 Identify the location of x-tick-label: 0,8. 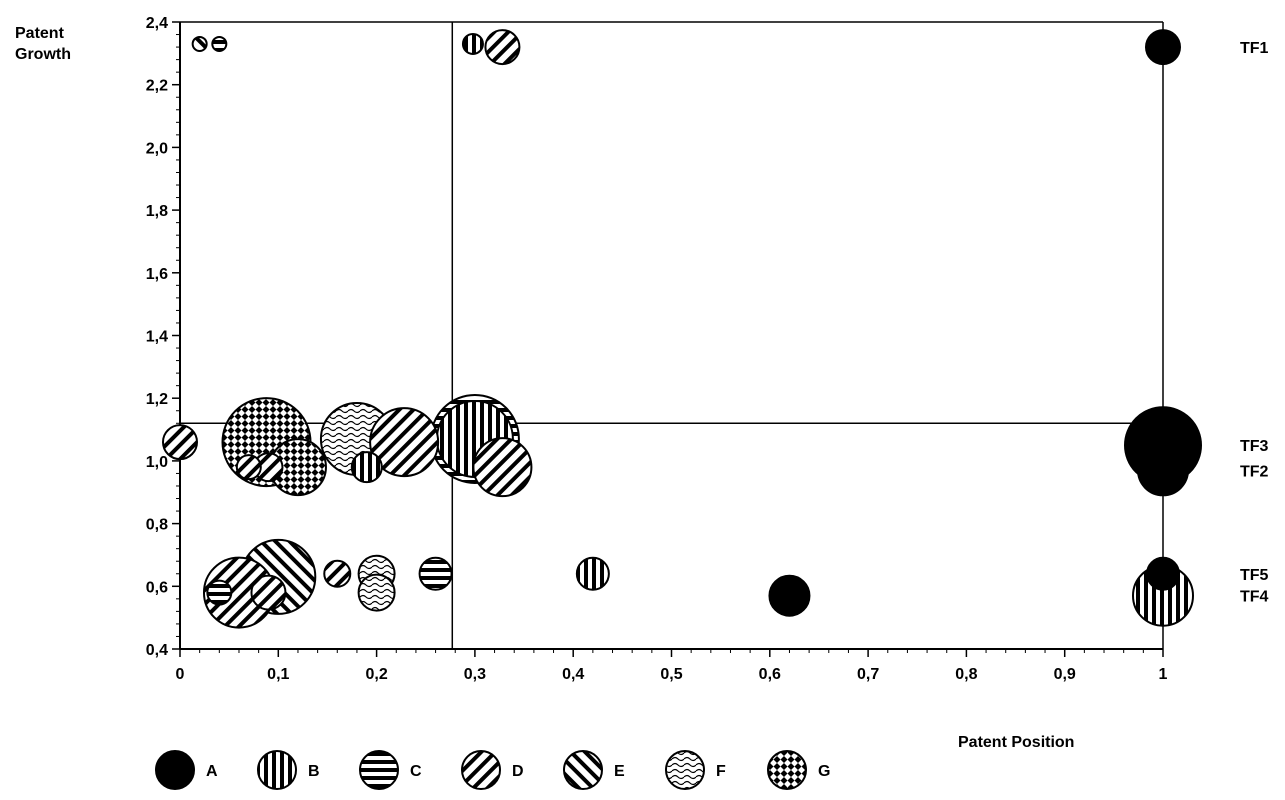
(966, 674).